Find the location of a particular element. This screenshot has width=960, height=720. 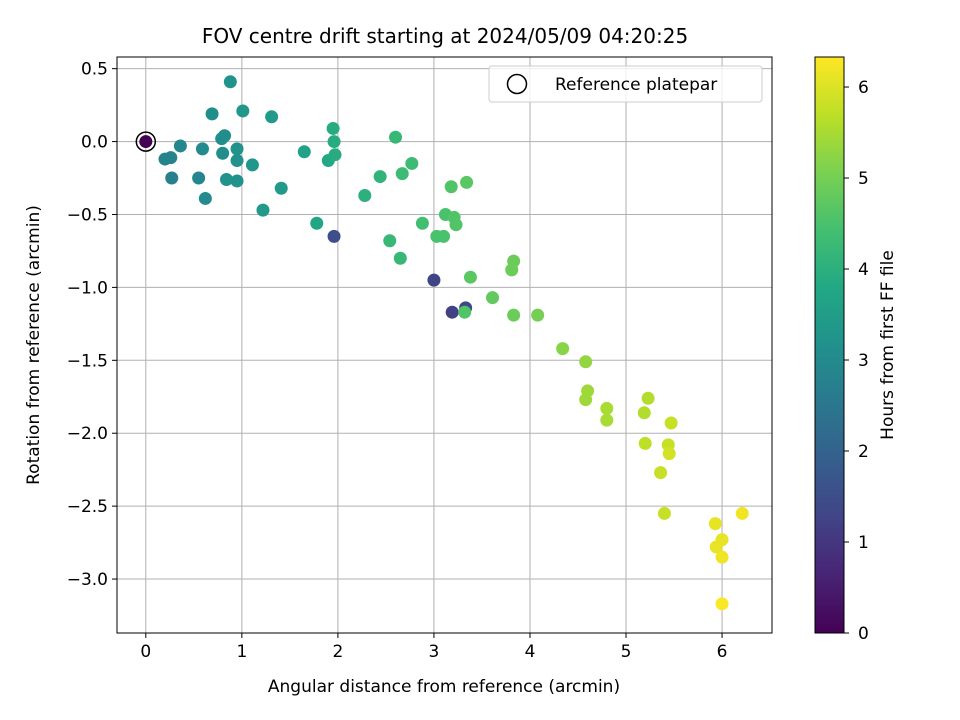

y-axis-ticks: 0.5 0.0 −0.5 −1.0 −1.5 −2.0 −2.5 −3.0 is located at coordinates (92, 325).